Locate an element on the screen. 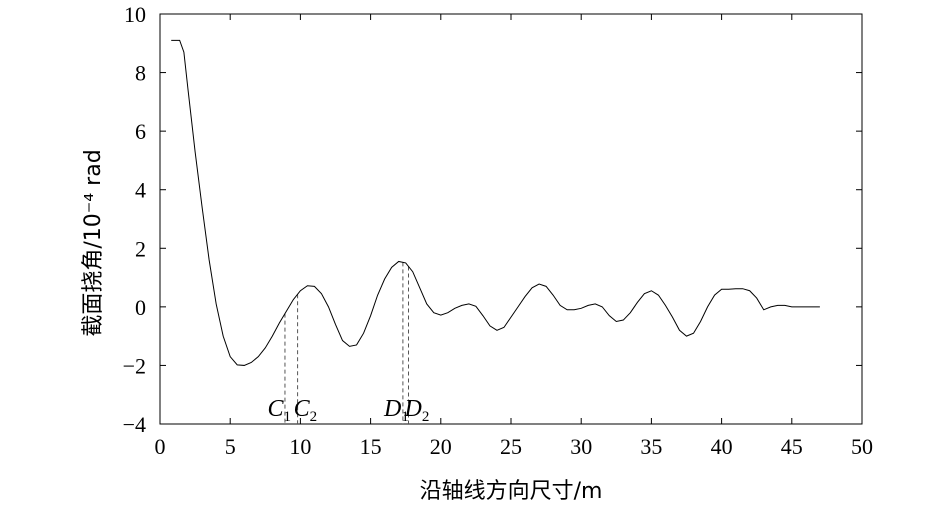 The image size is (945, 508). x-tick-label: 5 is located at coordinates (230, 446).